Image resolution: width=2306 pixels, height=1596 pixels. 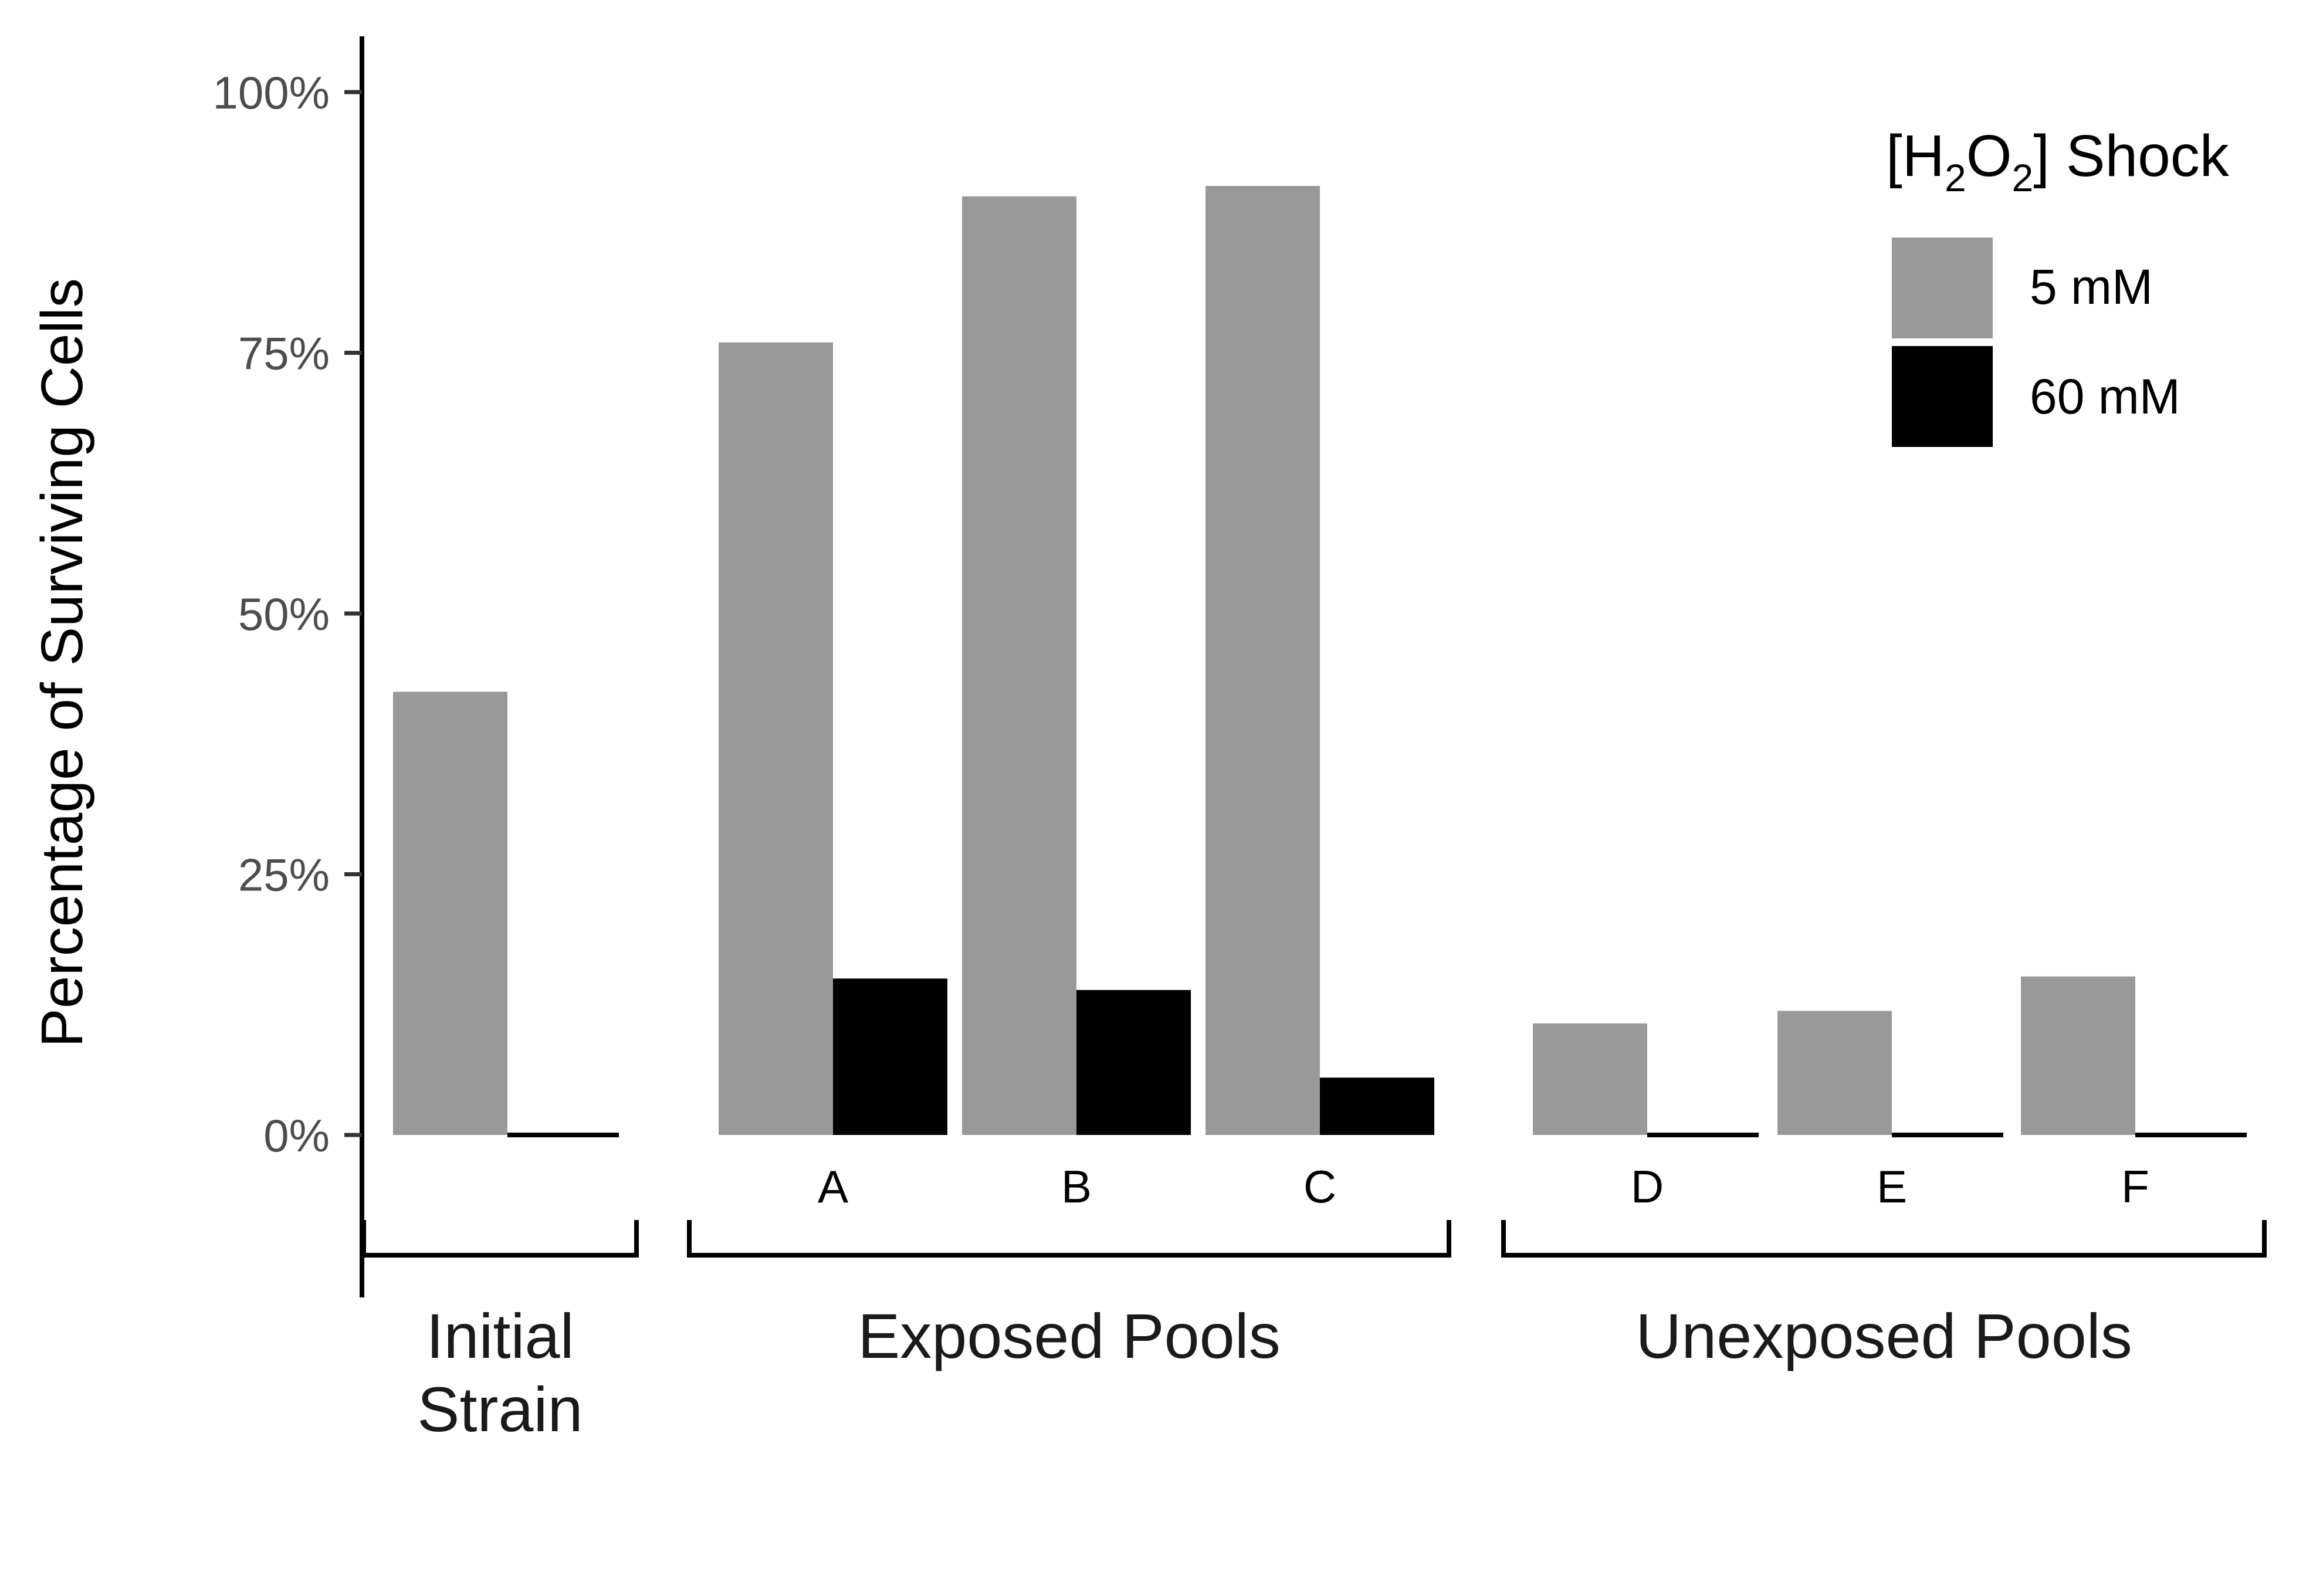 What do you see at coordinates (833, 1186) in the screenshot?
I see `category-label: A` at bounding box center [833, 1186].